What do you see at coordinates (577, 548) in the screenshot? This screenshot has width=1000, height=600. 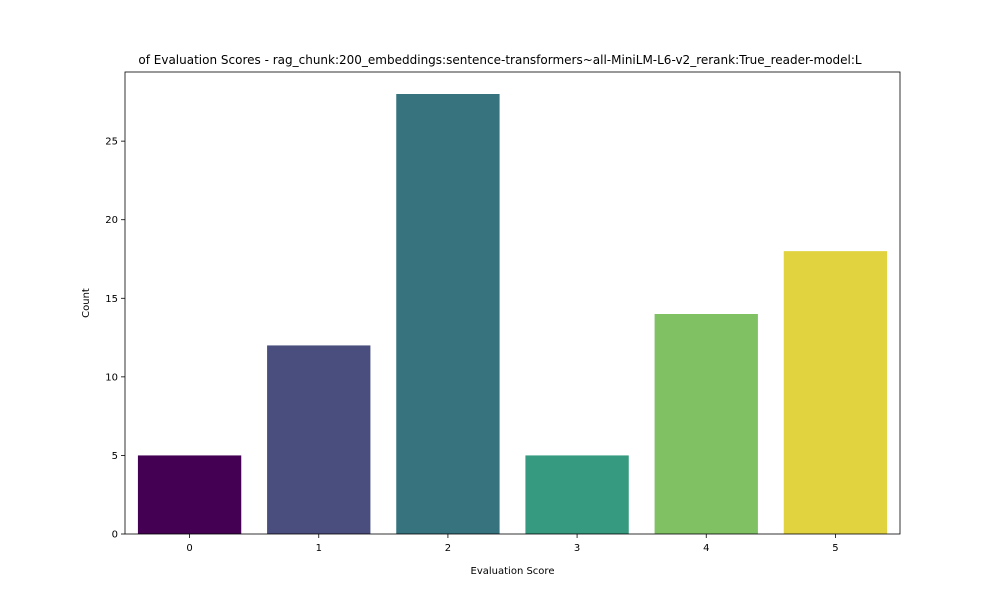 I see `x-tick-label: 3` at bounding box center [577, 548].